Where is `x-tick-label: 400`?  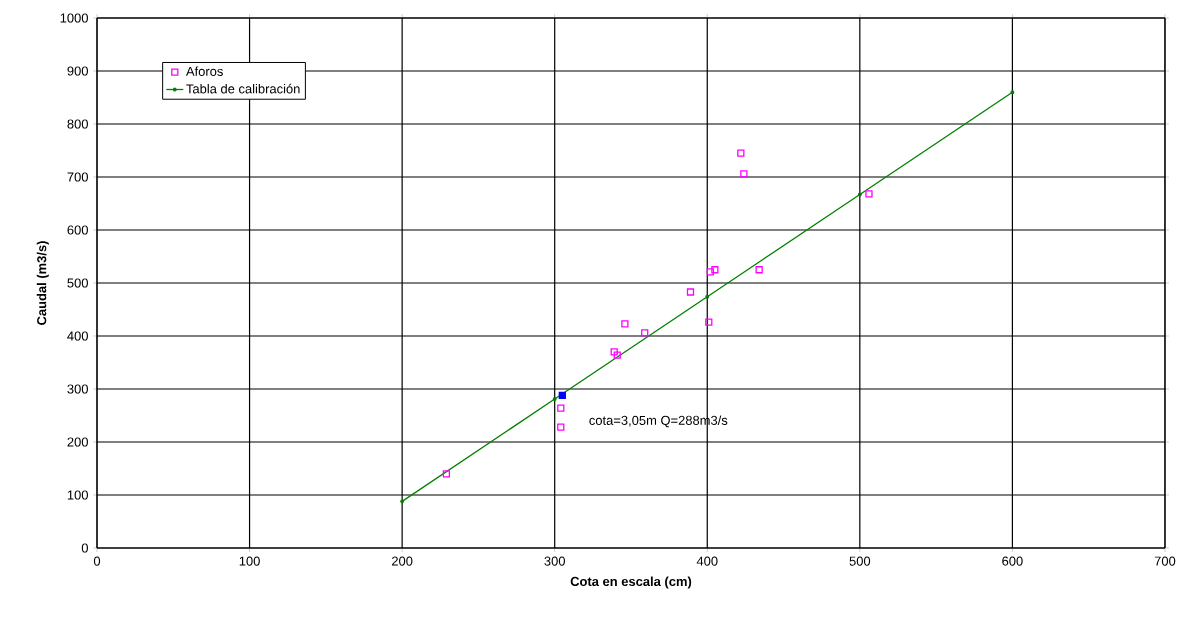
x-tick-label: 400 is located at coordinates (707, 561).